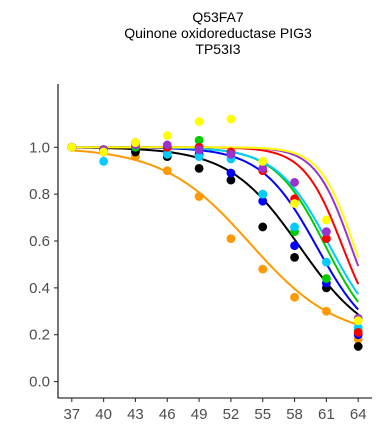 The image size is (376, 435). Describe the element at coordinates (39, 194) in the screenshot. I see `y-tick-label: 0.8` at that location.